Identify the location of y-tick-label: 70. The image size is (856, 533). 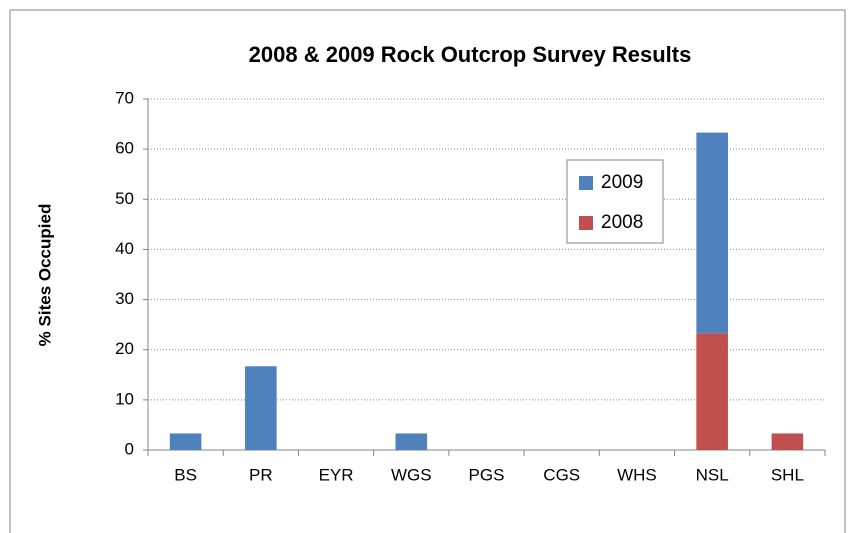
(124, 97).